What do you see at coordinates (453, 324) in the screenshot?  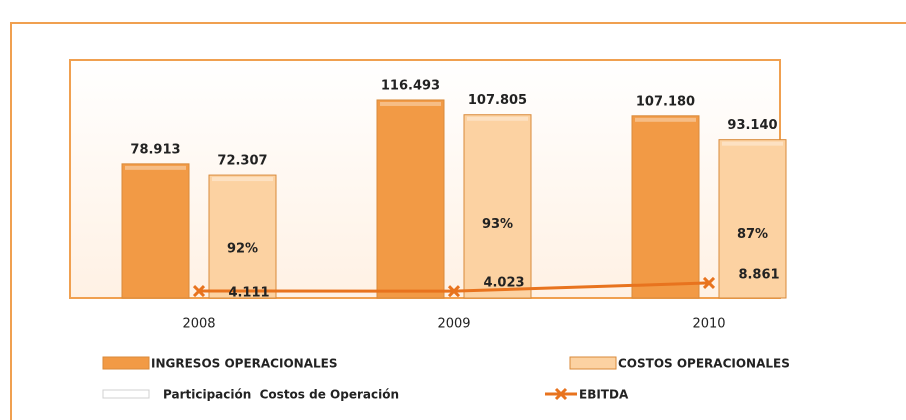 I see `x-tick-label: 2009` at bounding box center [453, 324].